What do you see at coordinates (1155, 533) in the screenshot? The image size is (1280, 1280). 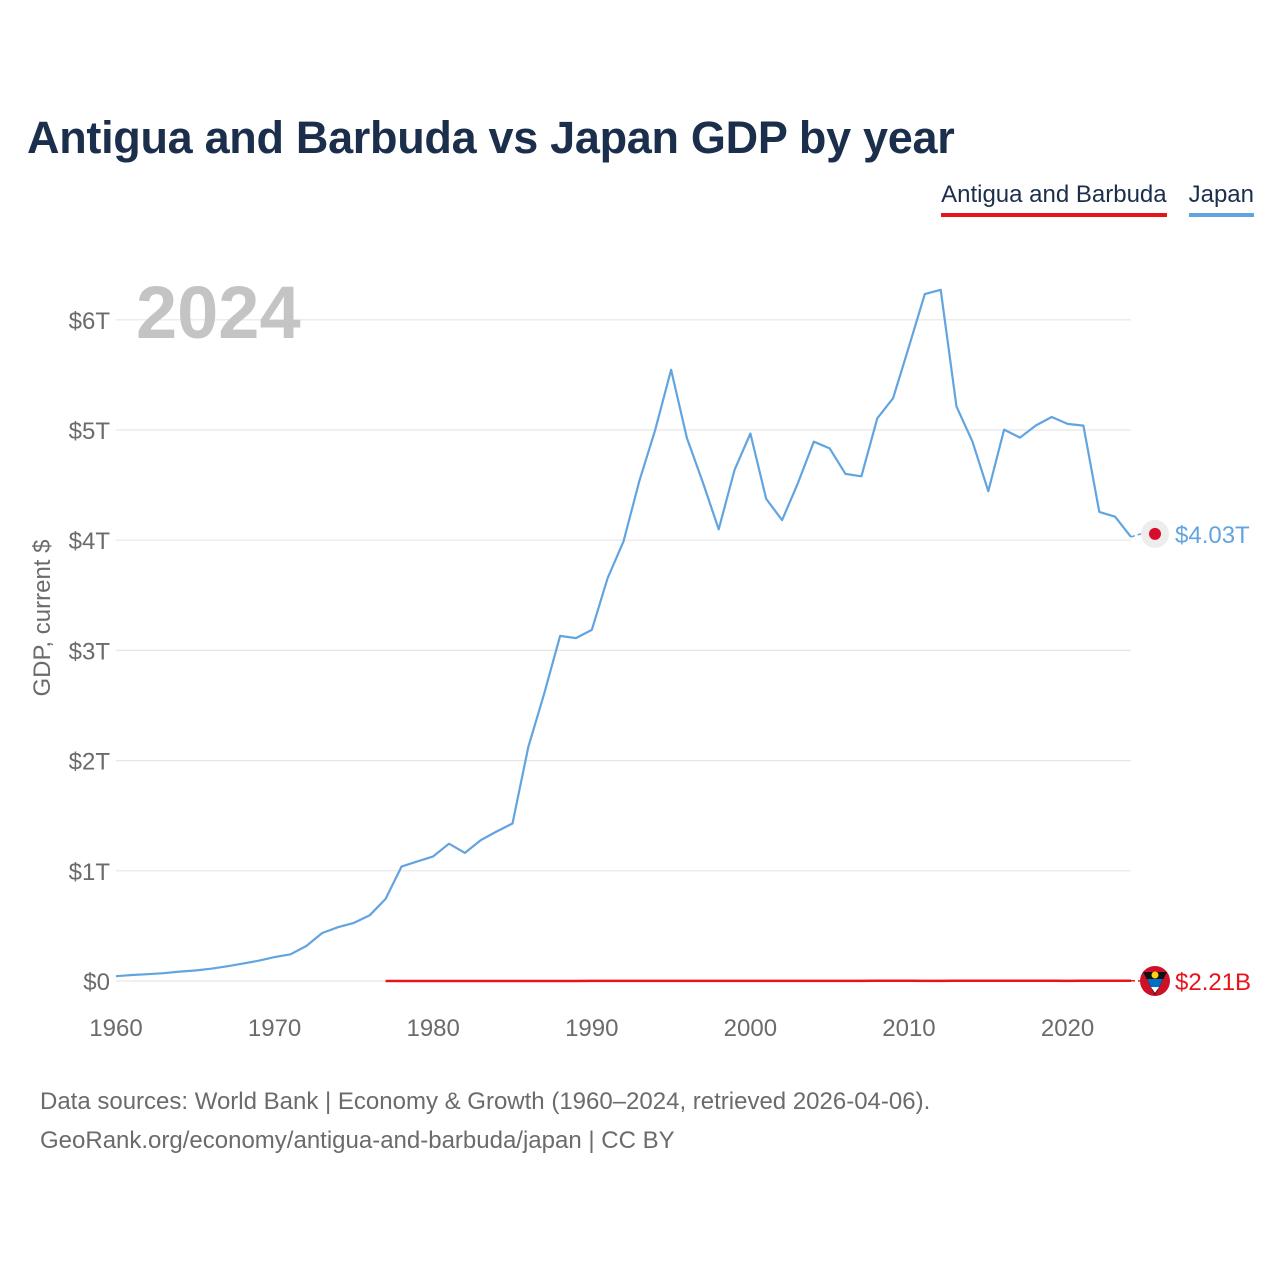 I see `japan-flag-icon` at bounding box center [1155, 533].